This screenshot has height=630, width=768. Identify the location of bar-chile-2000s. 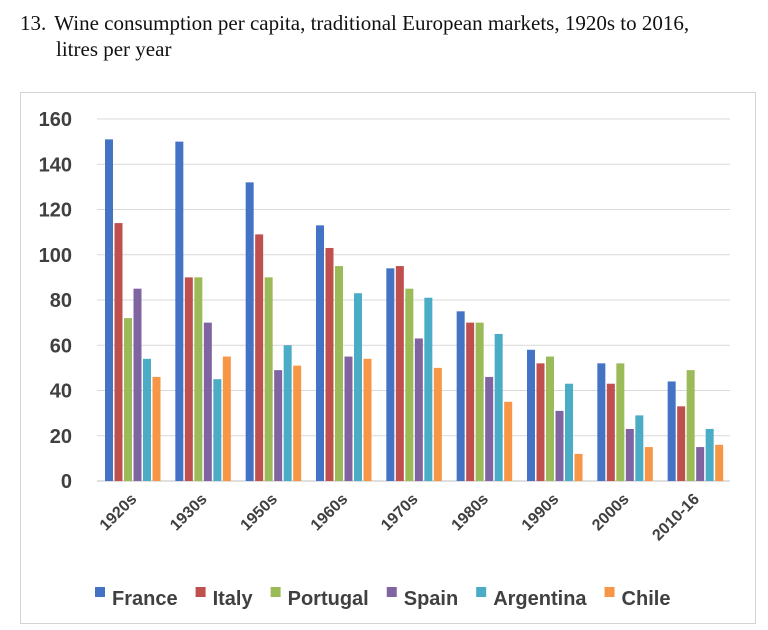
(648, 464).